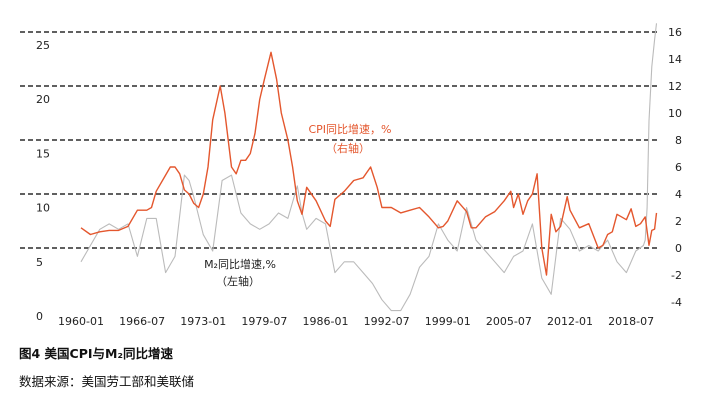 The image size is (720, 406). What do you see at coordinates (675, 59) in the screenshot?
I see `right-axis-tick-label: 14` at bounding box center [675, 59].